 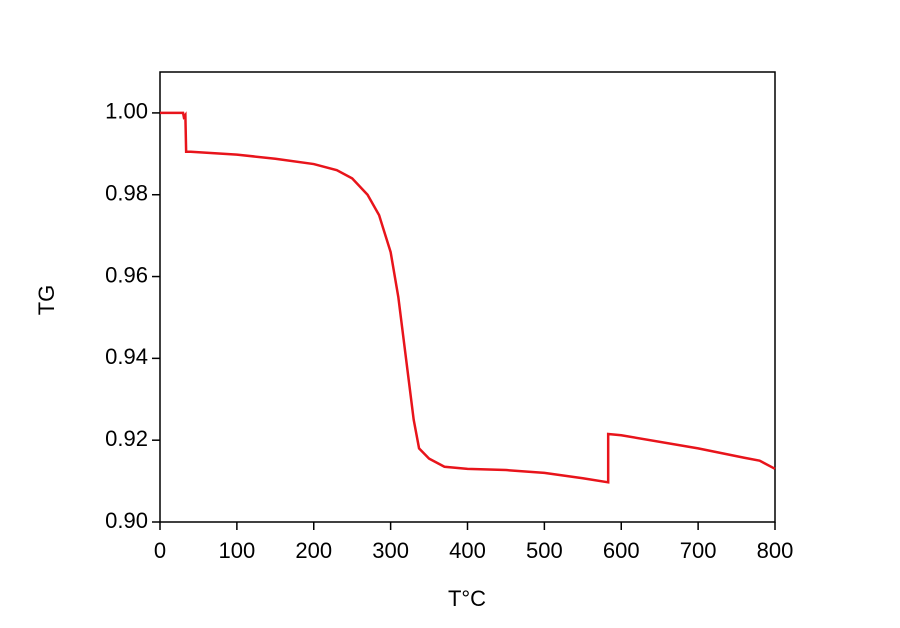 I want to click on x-tick-label: 400, so click(x=467, y=550).